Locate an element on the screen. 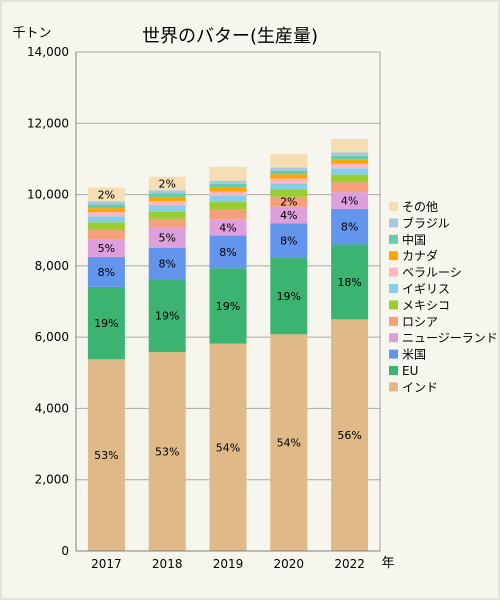  y-tick-label: 2,000 is located at coordinates (52, 480).